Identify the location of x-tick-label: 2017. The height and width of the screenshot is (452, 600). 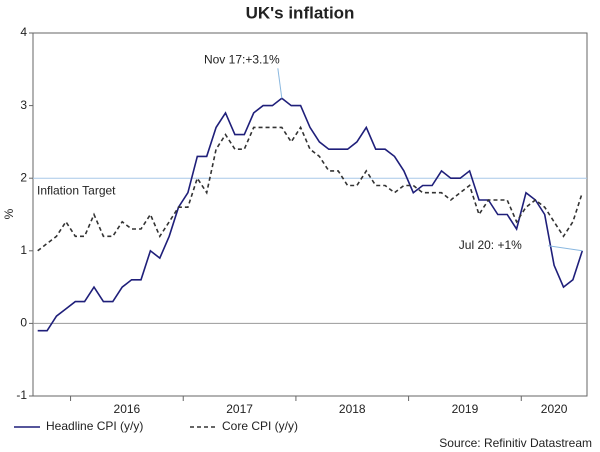
(239, 409).